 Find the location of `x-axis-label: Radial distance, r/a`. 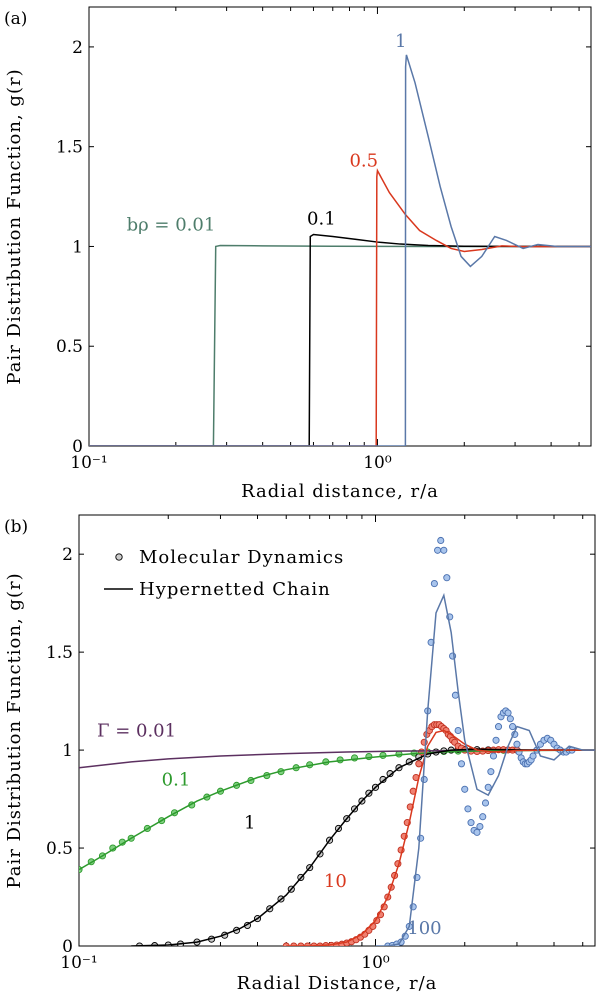

x-axis-label: Radial distance, r/a is located at coordinates (340, 491).